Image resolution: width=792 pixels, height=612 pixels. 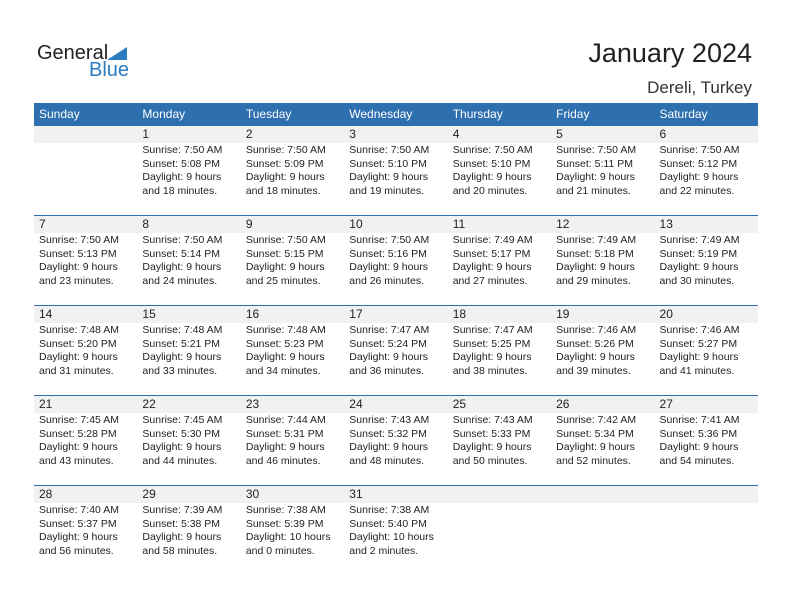 What do you see at coordinates (381, 114) in the screenshot?
I see `weekday-wednesday: Wednesday` at bounding box center [381, 114].